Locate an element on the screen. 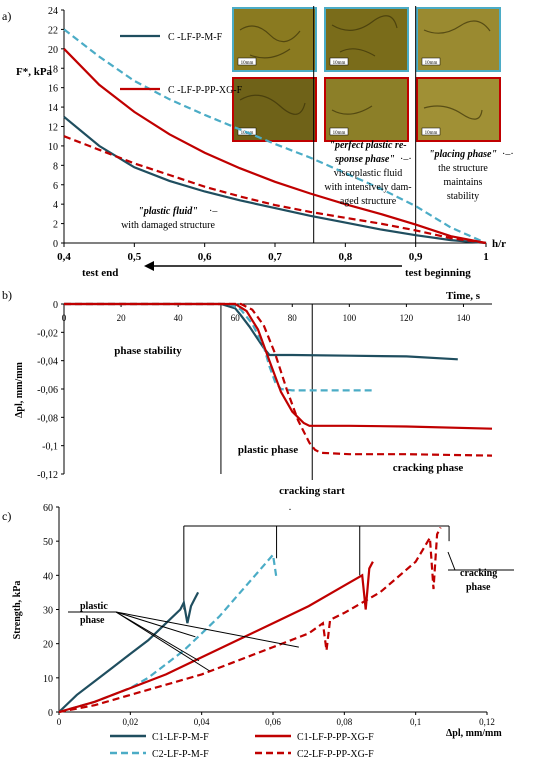 Image resolution: width=559 pixels, height=764 pixels. annotation-placing-line1-tail: ·–· is located at coordinates (508, 154).